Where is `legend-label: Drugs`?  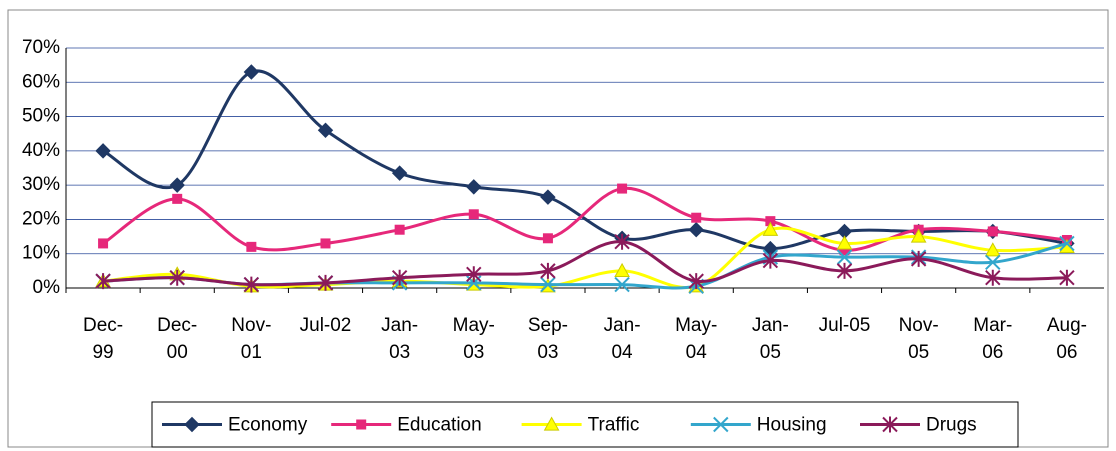 legend-label: Drugs is located at coordinates (951, 425).